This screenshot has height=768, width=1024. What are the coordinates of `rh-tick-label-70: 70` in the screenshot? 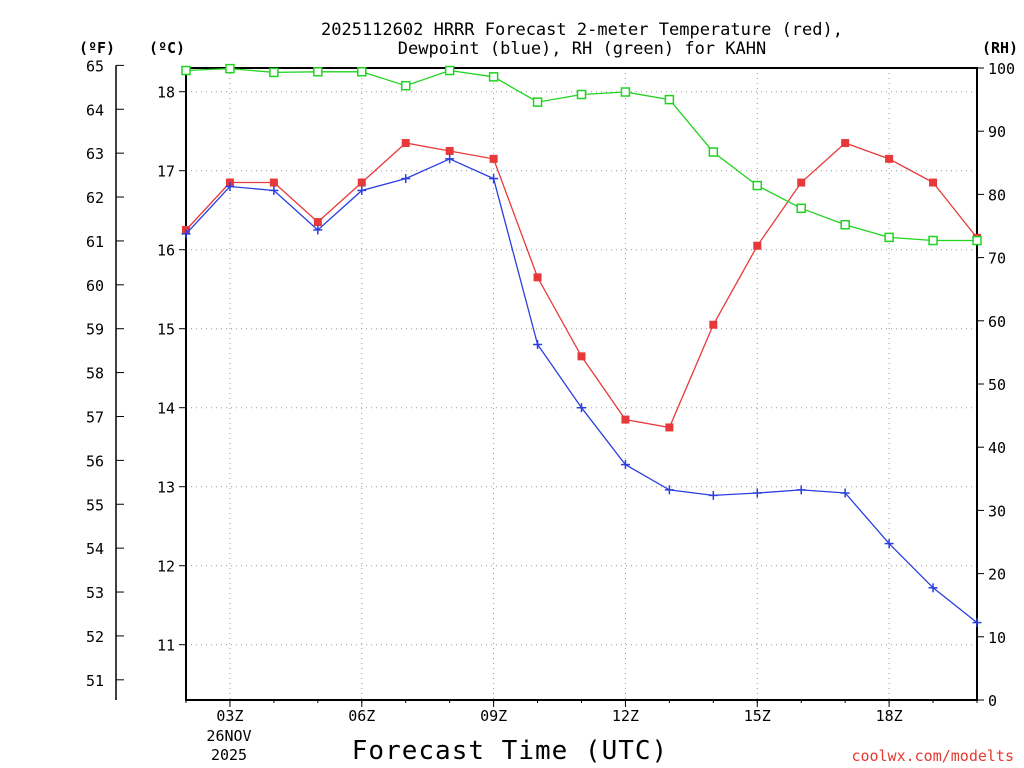 It's located at (997, 259).